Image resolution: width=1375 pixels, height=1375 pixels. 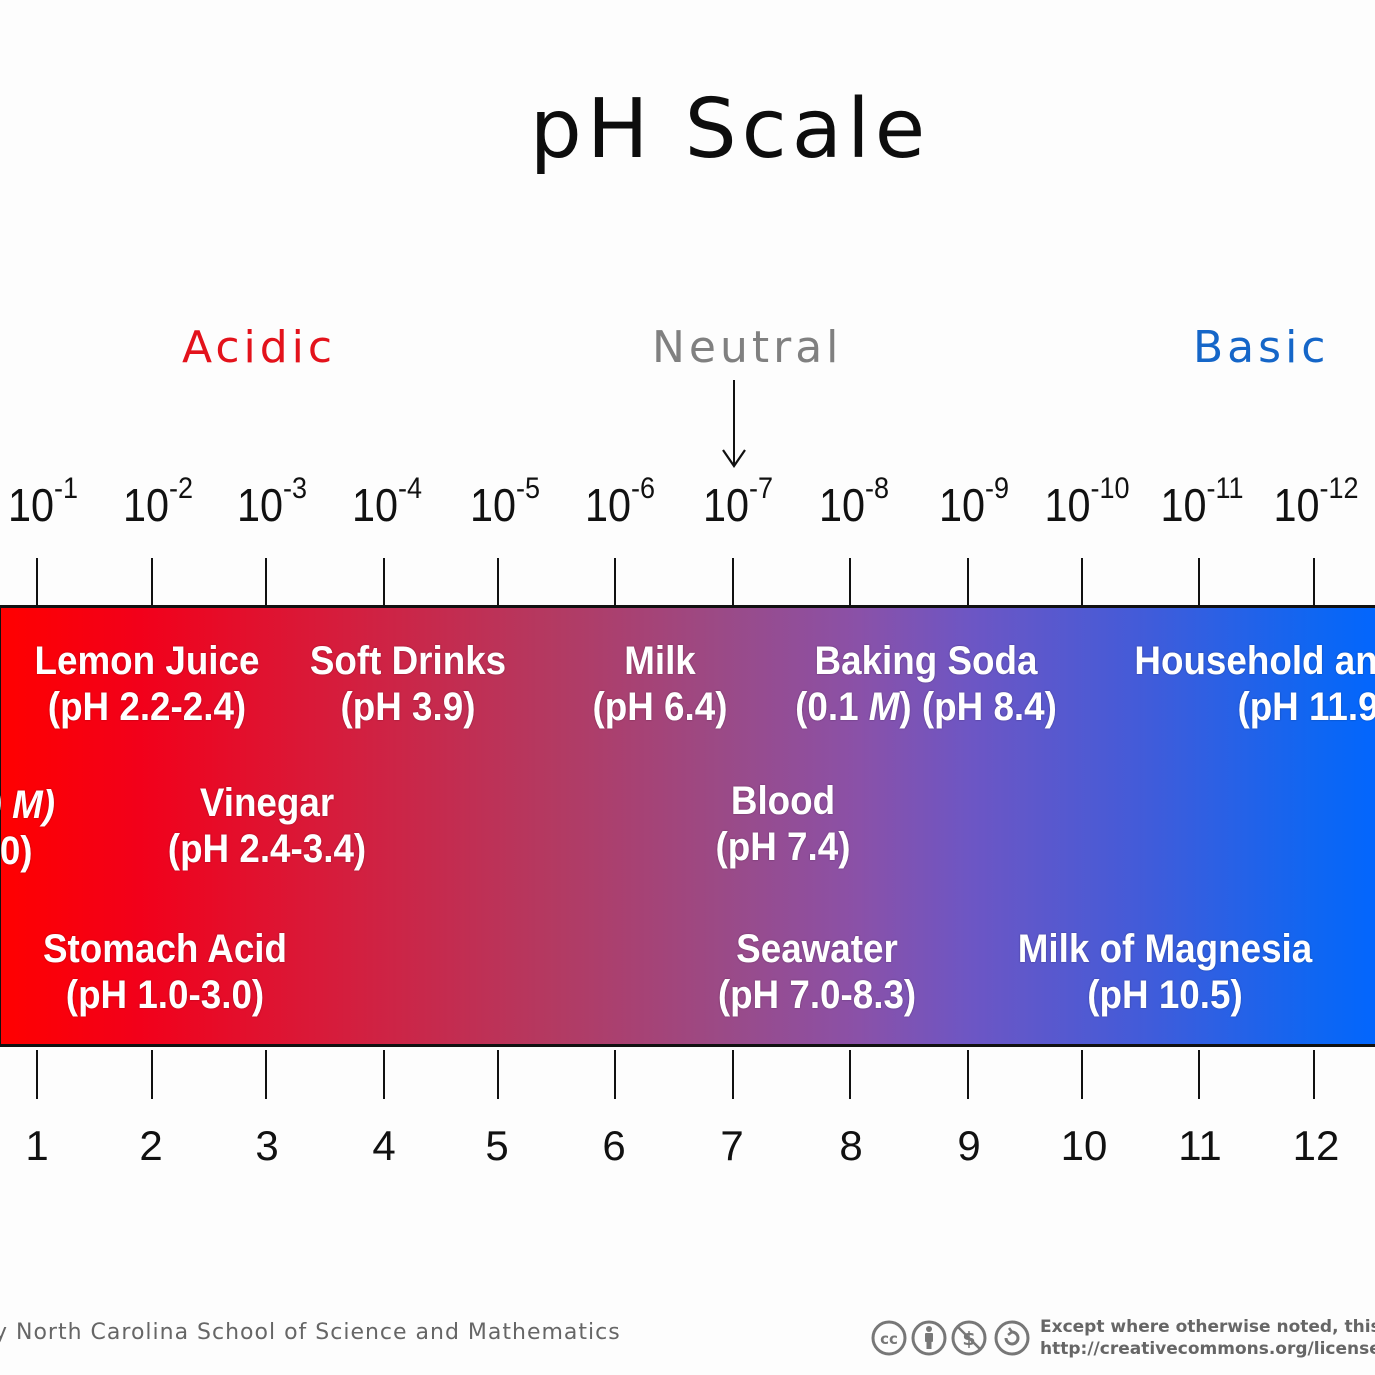 What do you see at coordinates (384, 1145) in the screenshot?
I see `ph-number-4: 4` at bounding box center [384, 1145].